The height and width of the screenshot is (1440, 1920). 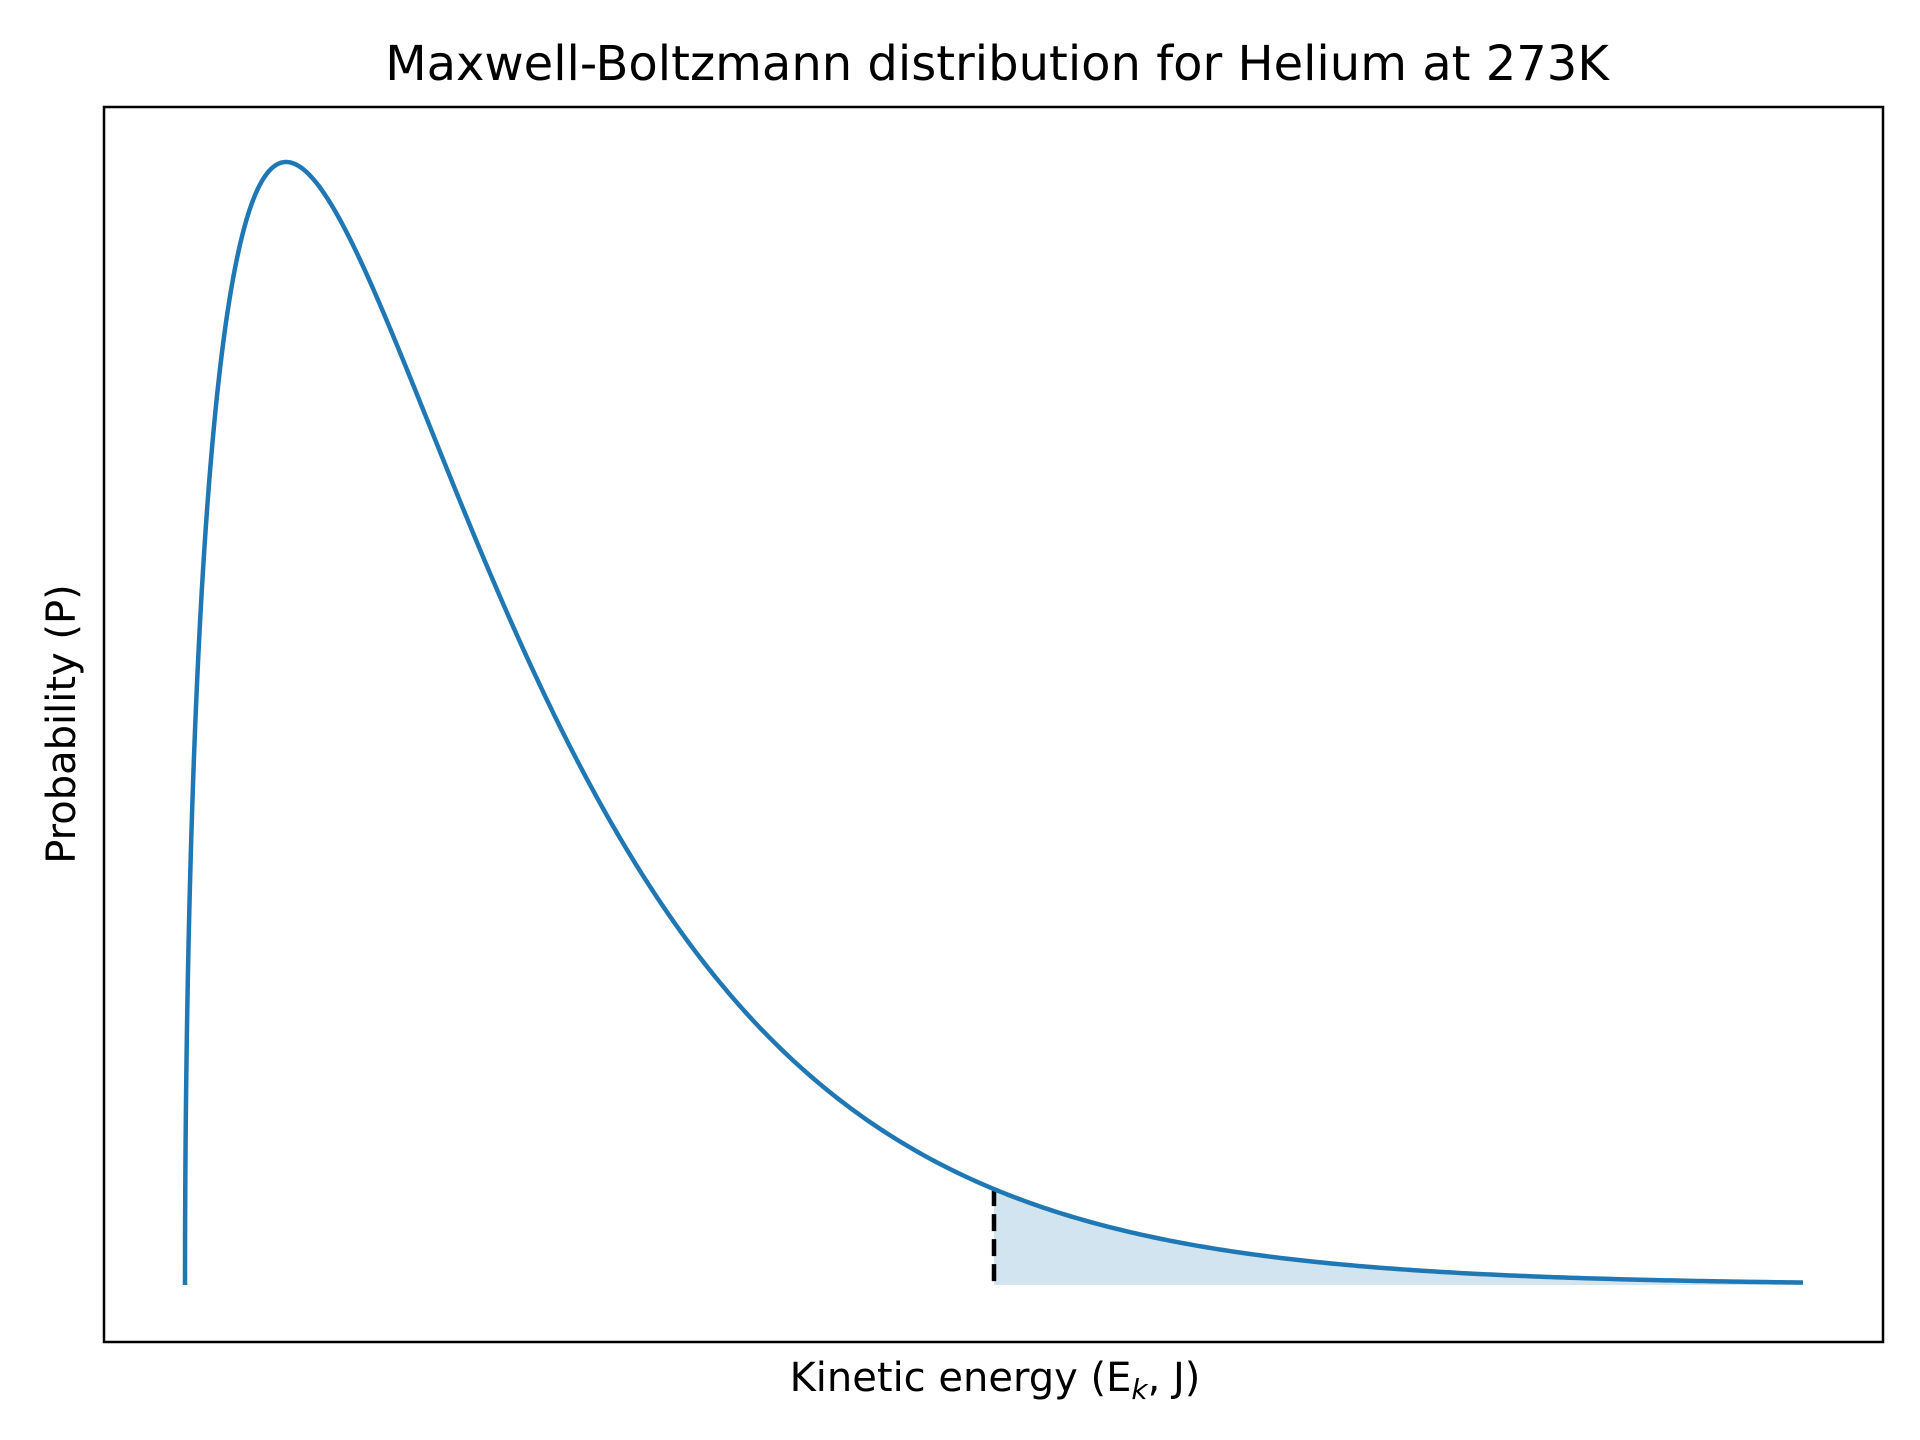 I want to click on x-axis-label-tail: , J), so click(x=1174, y=1378).